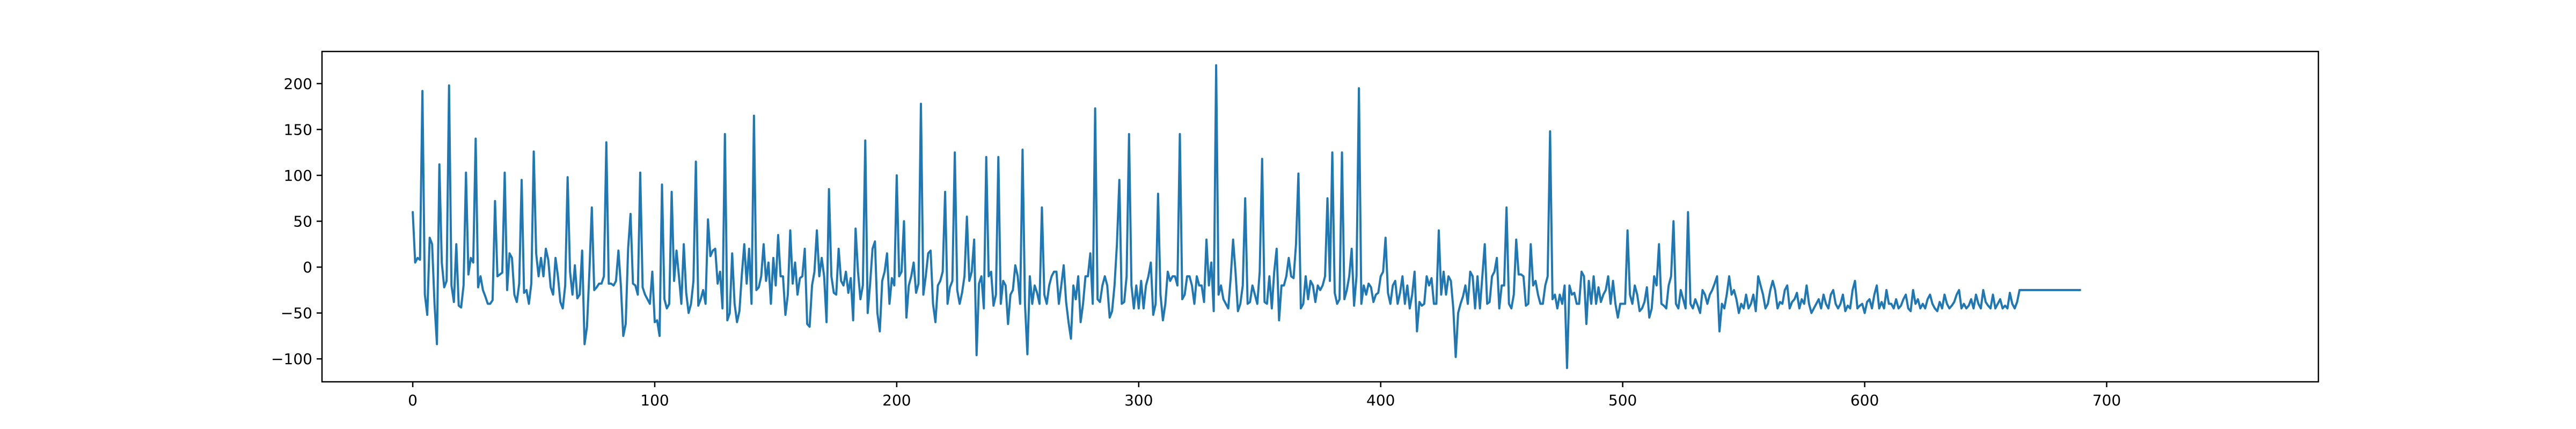 Image resolution: width=2576 pixels, height=429 pixels. Describe the element at coordinates (307, 267) in the screenshot. I see `y-tick-label: 0` at that location.